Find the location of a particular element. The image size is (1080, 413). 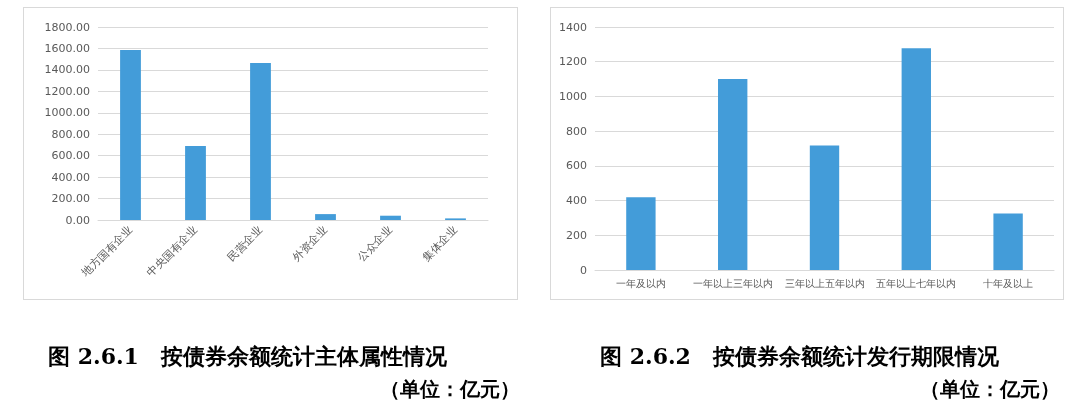

y-tick-label: 400.00 is located at coordinates (70, 177).